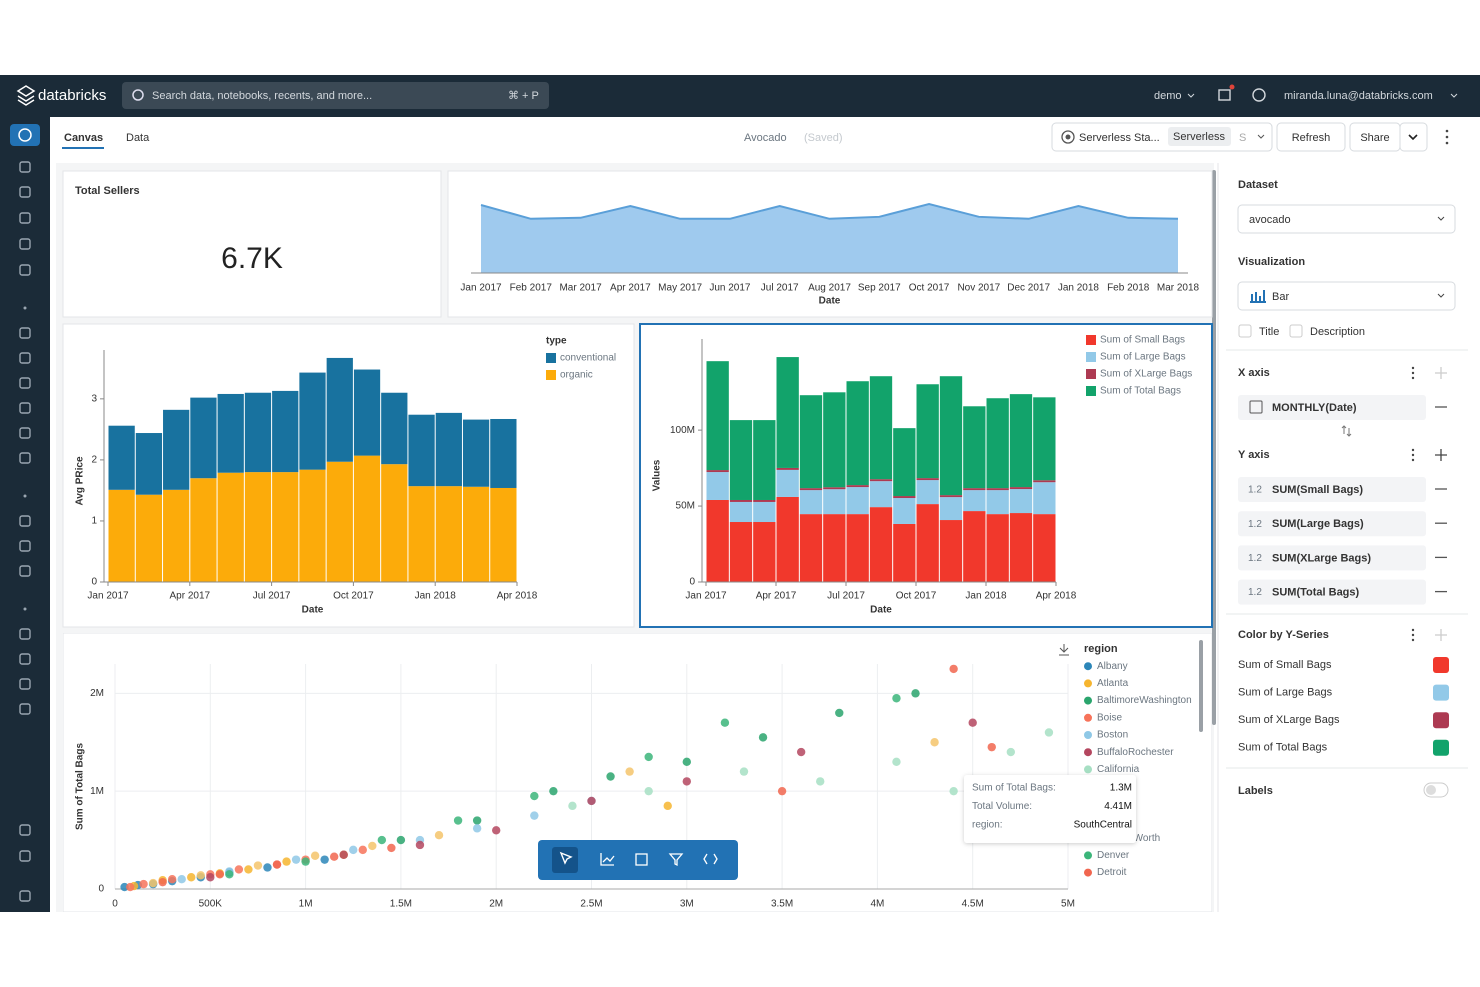 Image resolution: width=1480 pixels, height=987 pixels. I want to click on share-menu, so click(1413, 137).